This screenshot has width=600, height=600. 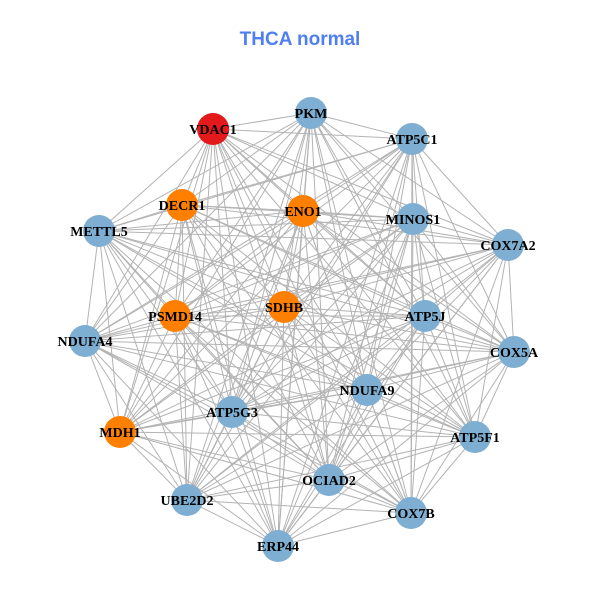 What do you see at coordinates (362, 166) in the screenshot?
I see `edge-PKM-MINOS1` at bounding box center [362, 166].